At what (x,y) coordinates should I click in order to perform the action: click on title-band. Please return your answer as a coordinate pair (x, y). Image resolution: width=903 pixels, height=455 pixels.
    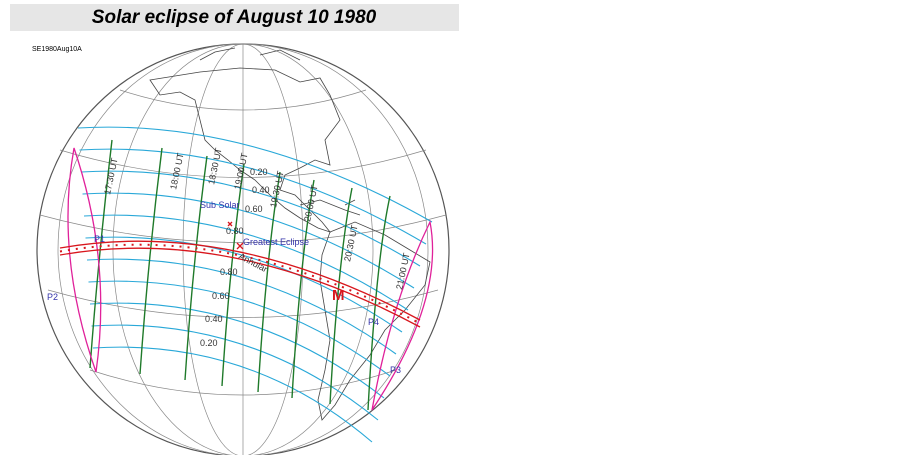
    Looking at the image, I should click on (234, 17).